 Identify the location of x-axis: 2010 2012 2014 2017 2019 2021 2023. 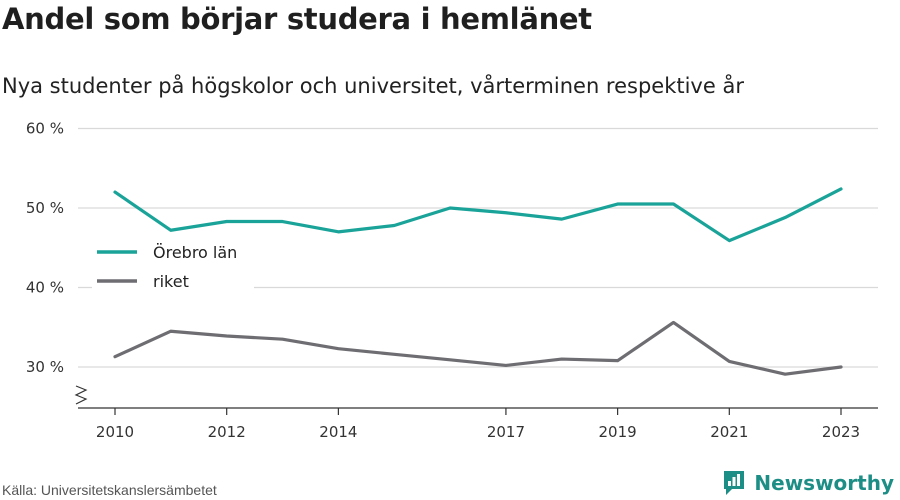
(476, 413).